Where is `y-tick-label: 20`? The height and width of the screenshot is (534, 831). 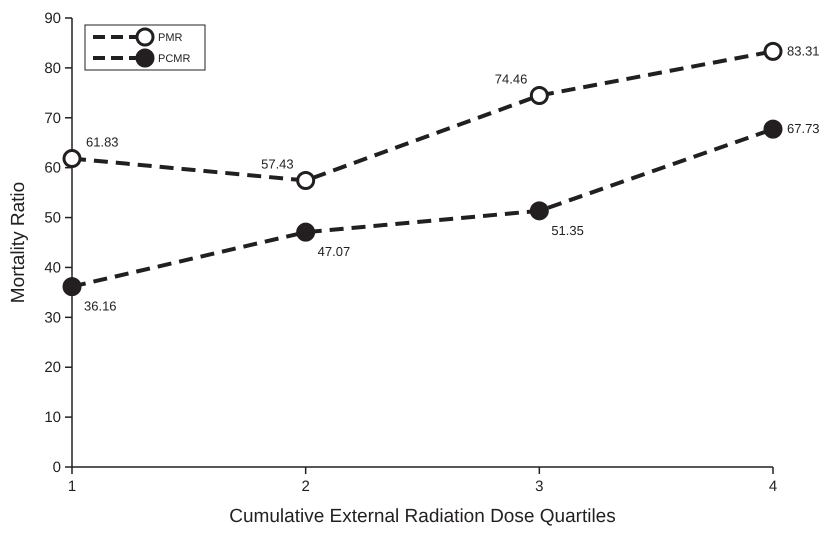
y-tick-label: 20 is located at coordinates (52, 367).